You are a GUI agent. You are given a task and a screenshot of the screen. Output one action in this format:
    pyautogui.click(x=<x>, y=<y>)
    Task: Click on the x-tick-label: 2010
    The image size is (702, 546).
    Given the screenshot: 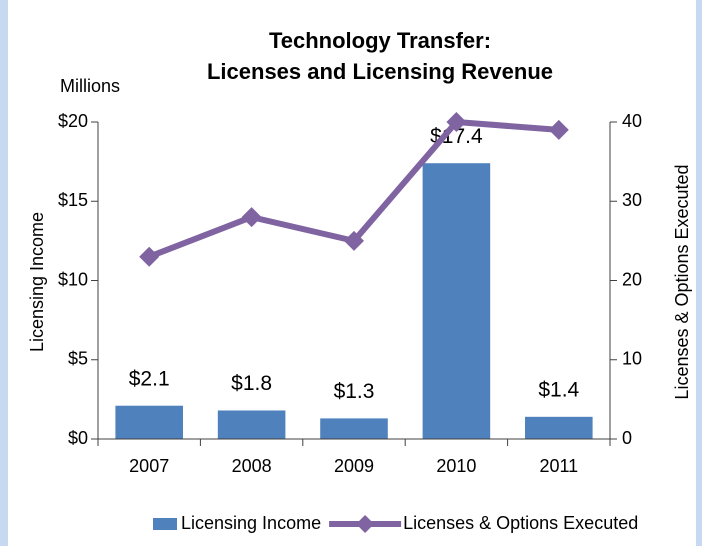 What is the action you would take?
    pyautogui.click(x=456, y=466)
    